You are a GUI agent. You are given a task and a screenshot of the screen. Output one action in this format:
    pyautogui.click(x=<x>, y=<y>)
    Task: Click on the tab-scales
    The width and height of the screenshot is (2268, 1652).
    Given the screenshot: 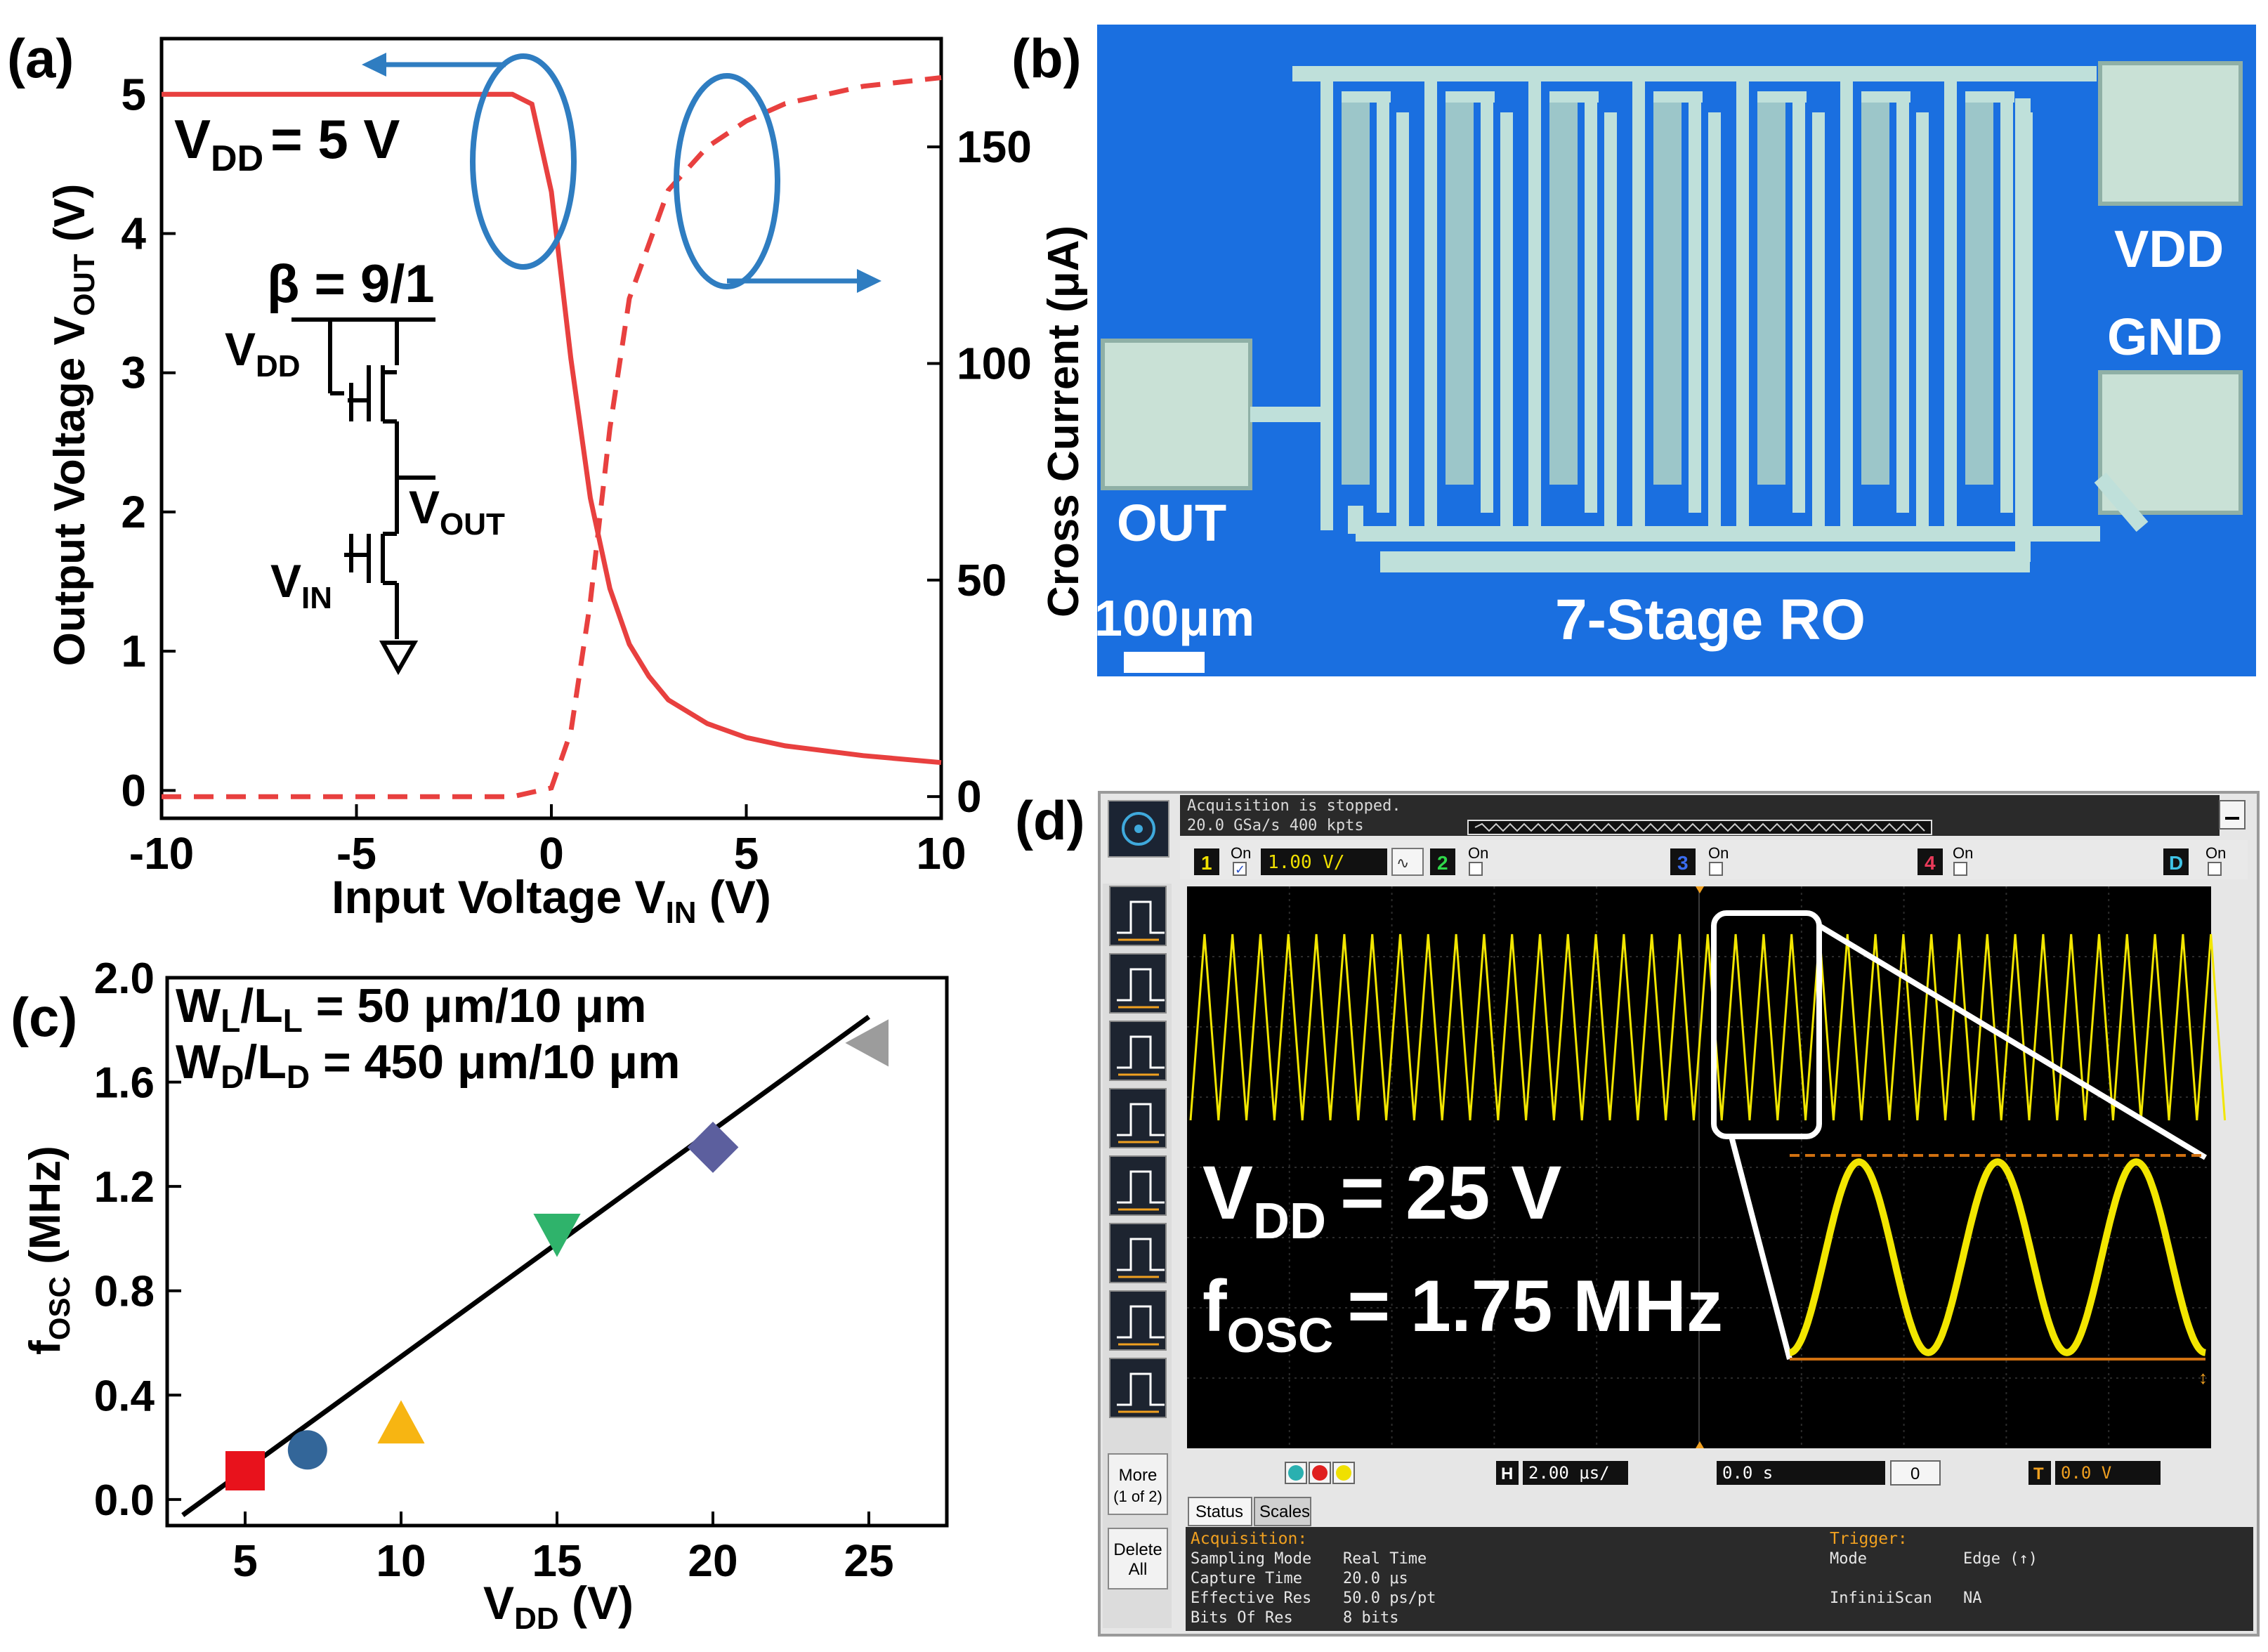 What is the action you would take?
    pyautogui.click(x=1282, y=1511)
    